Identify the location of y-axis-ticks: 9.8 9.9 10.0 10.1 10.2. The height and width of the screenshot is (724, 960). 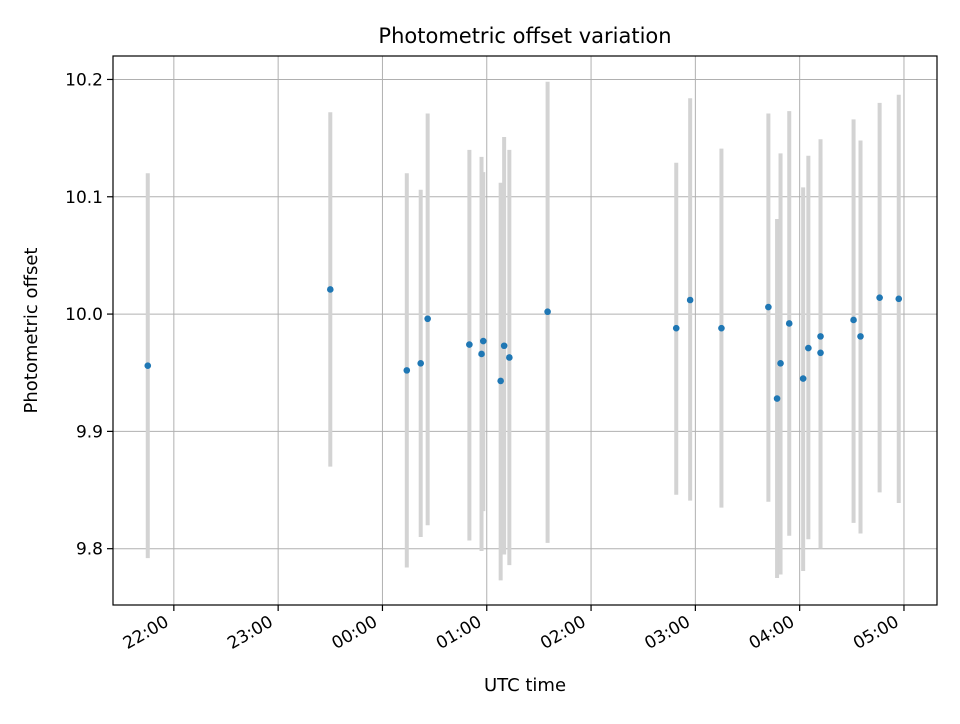
(89, 315).